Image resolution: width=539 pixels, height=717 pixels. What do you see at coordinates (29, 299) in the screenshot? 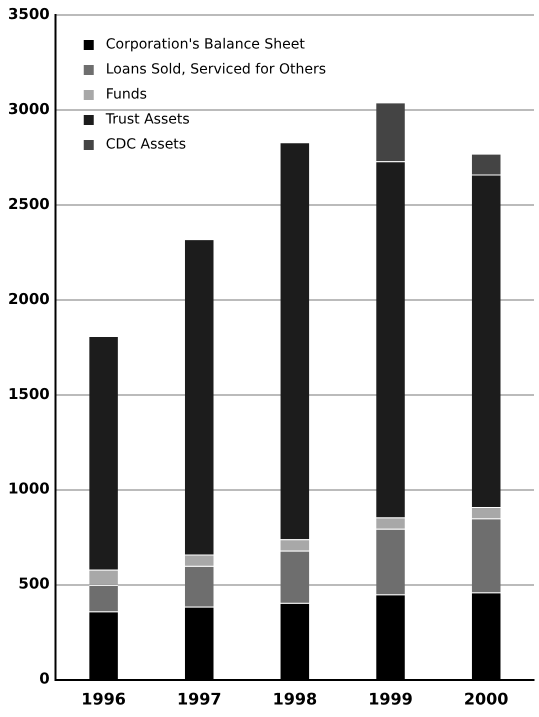
I see `y-tick-label: 2000` at bounding box center [29, 299].